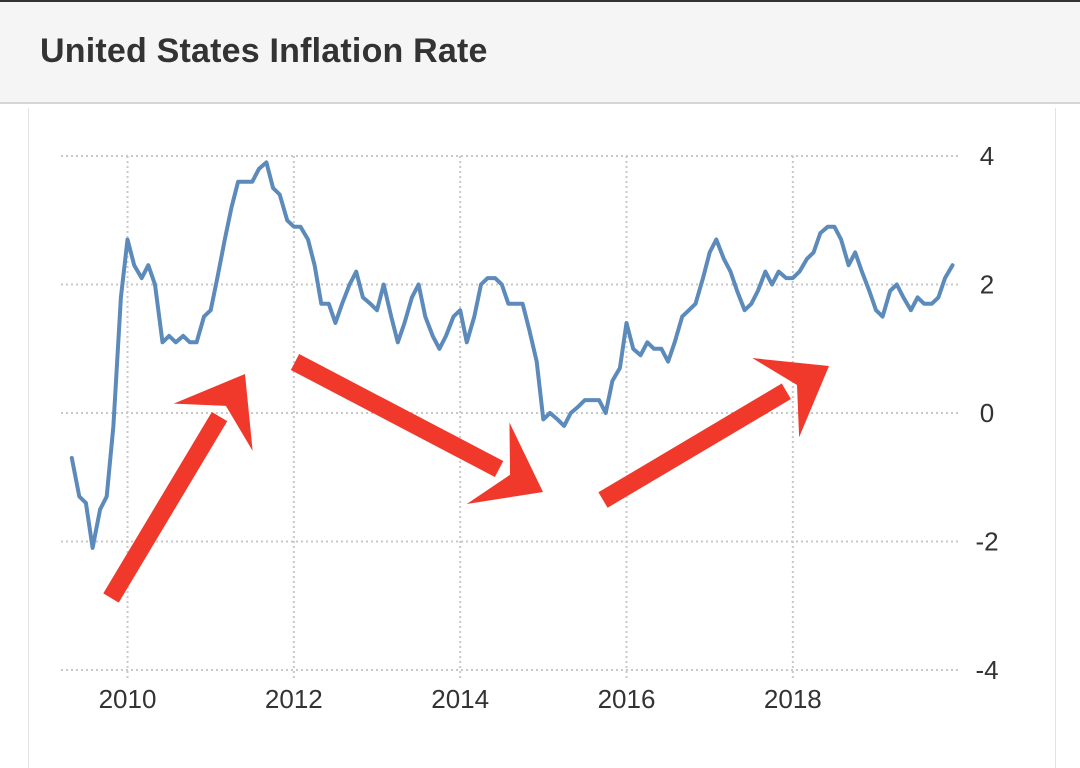 Image resolution: width=1080 pixels, height=768 pixels. Describe the element at coordinates (987, 413) in the screenshot. I see `y-tick-label: 0` at that location.